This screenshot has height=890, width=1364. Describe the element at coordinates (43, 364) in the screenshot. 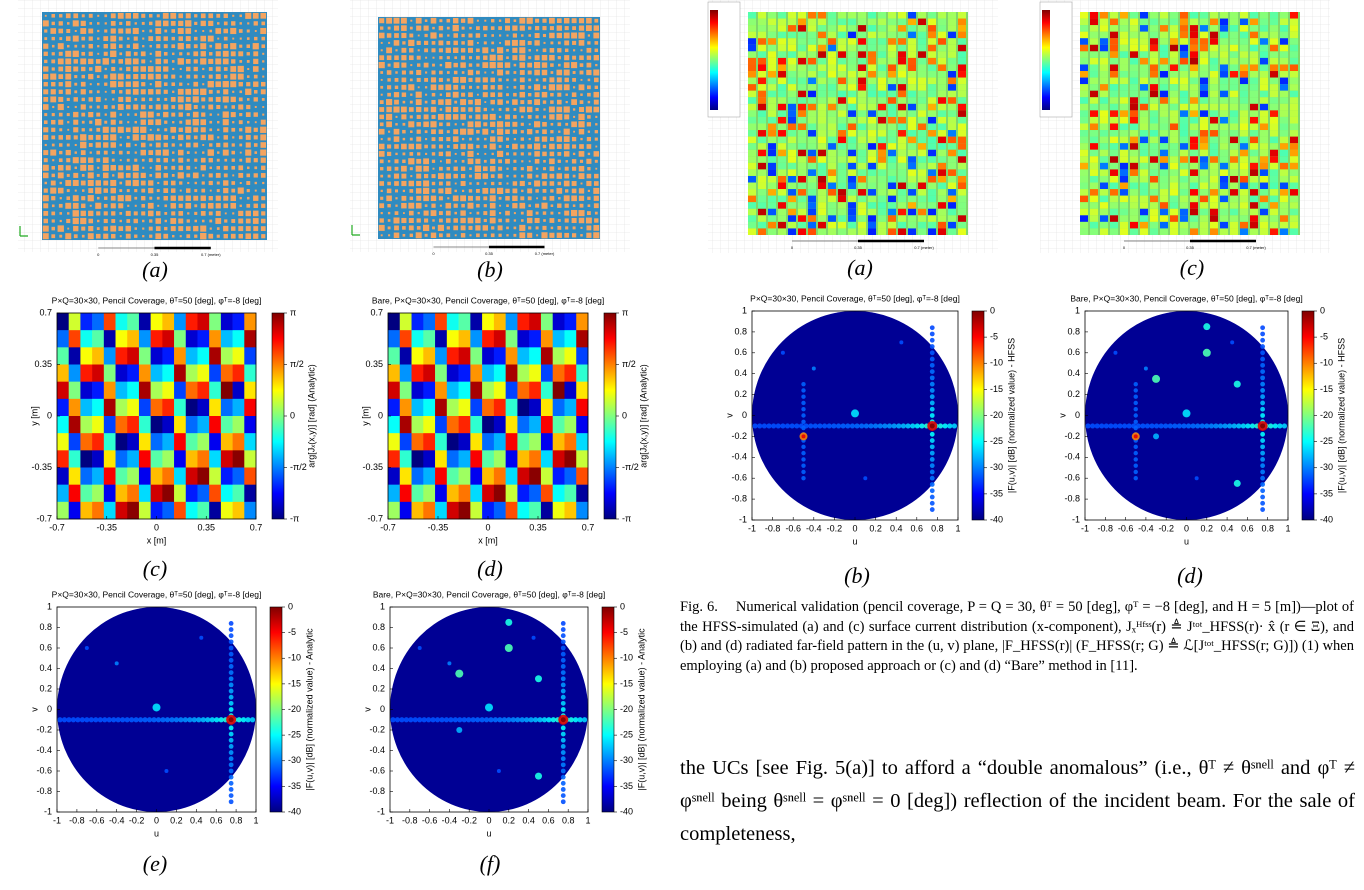

I see `y-tick-label: 0.35` at that location.